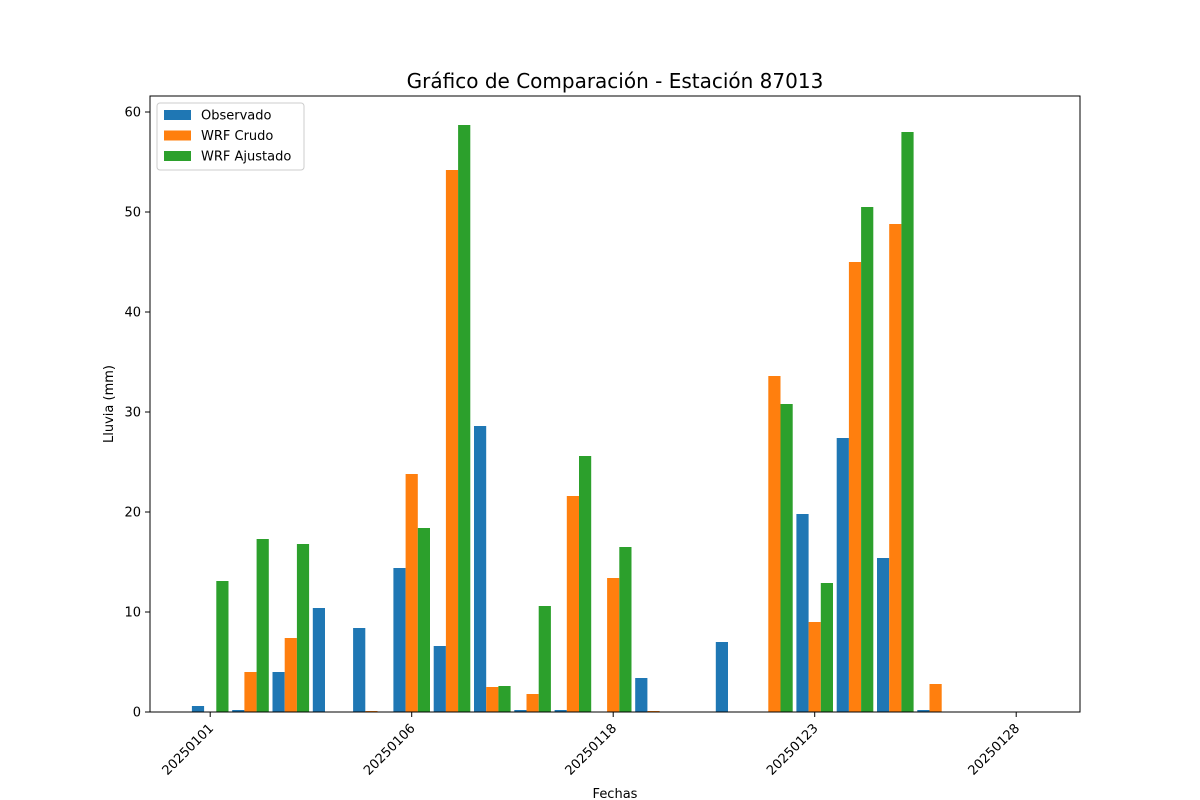  Describe the element at coordinates (615, 81) in the screenshot. I see `chart-title: Gráfico de Comparación - Estación 87013` at that location.